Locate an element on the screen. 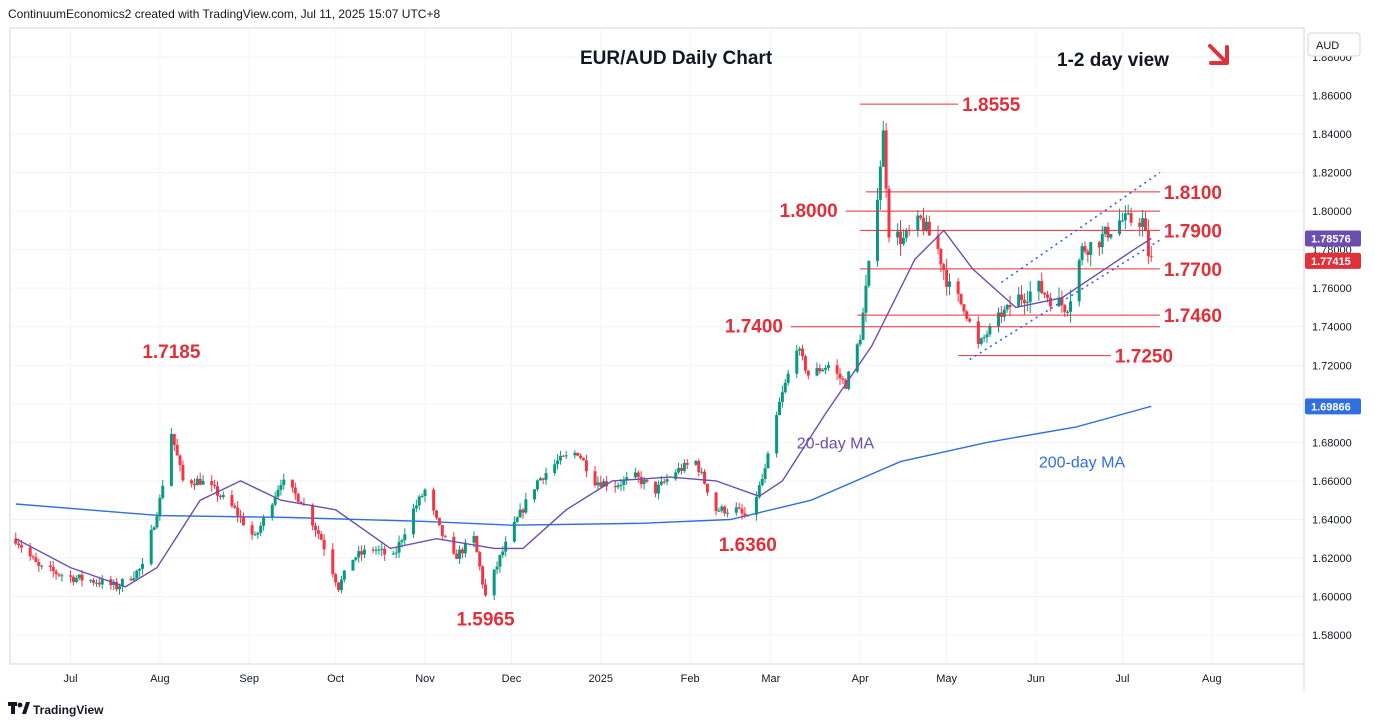  y-tick-label-4: 1.80000 is located at coordinates (1332, 212).